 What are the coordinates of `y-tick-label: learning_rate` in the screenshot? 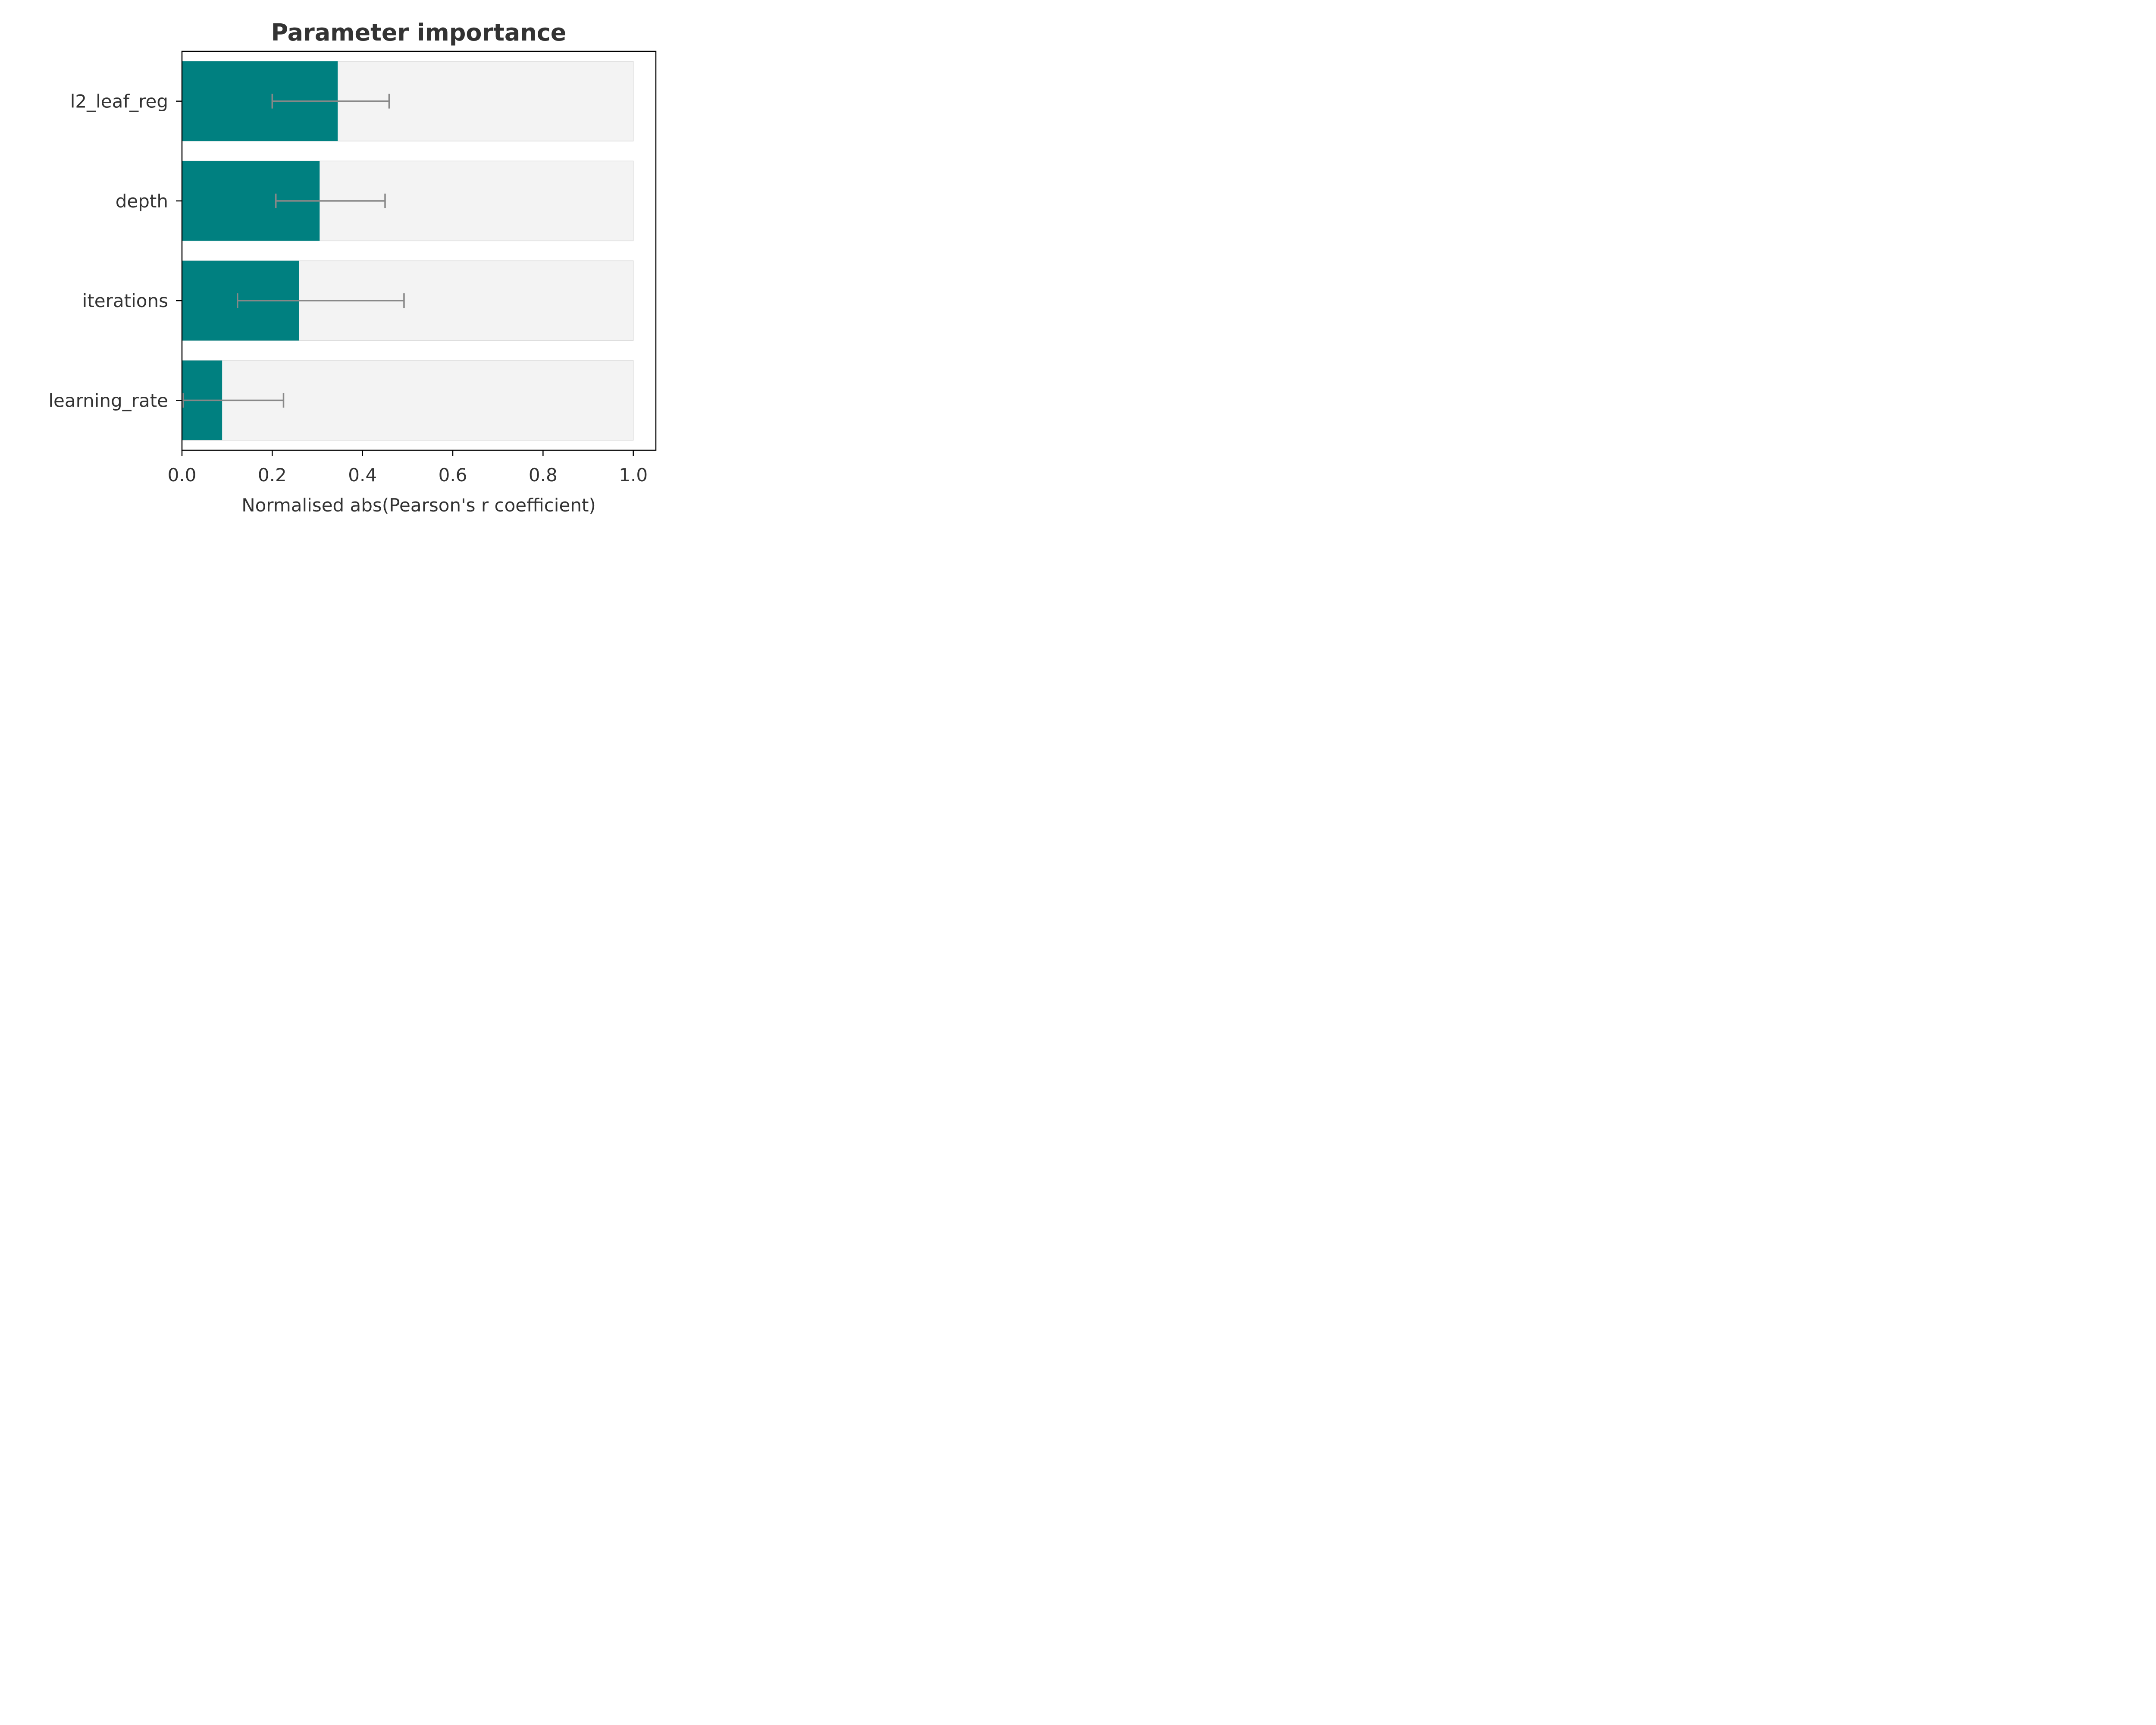 It's located at (108, 401).